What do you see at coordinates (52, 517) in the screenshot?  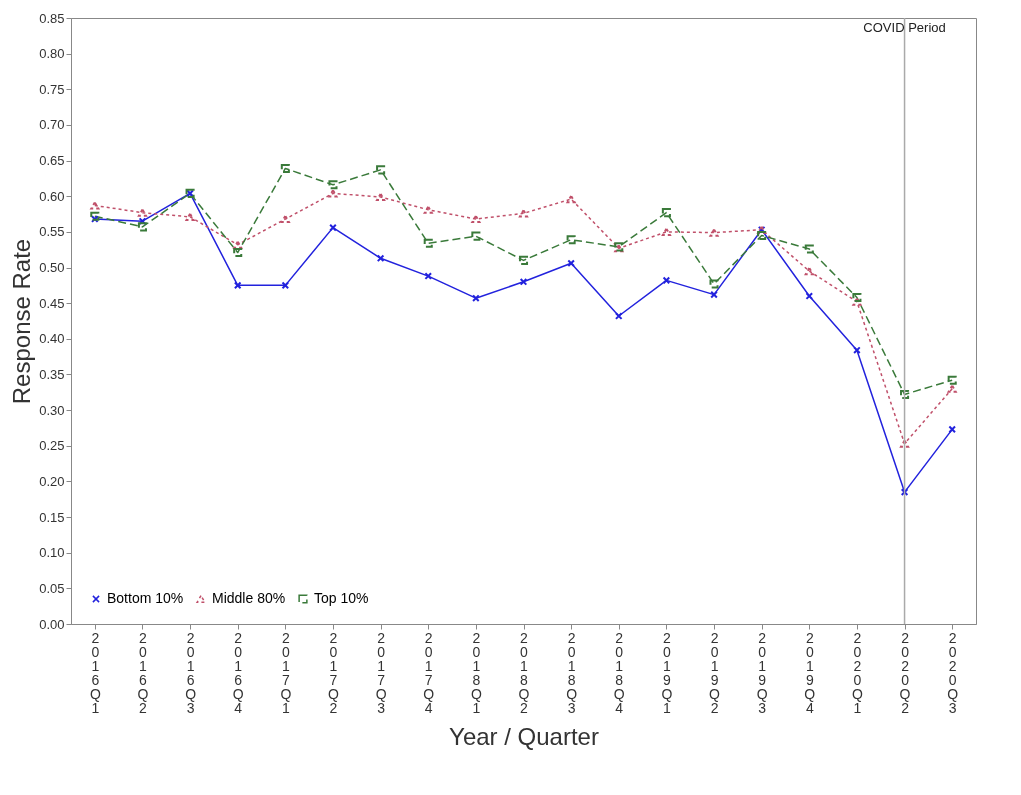 I see `y-tick-label: 0.15` at bounding box center [52, 517].